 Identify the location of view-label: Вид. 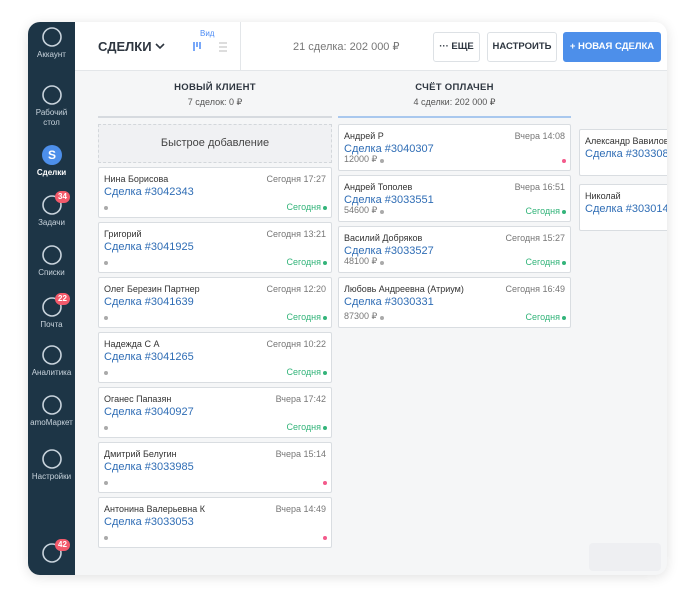
(207, 33).